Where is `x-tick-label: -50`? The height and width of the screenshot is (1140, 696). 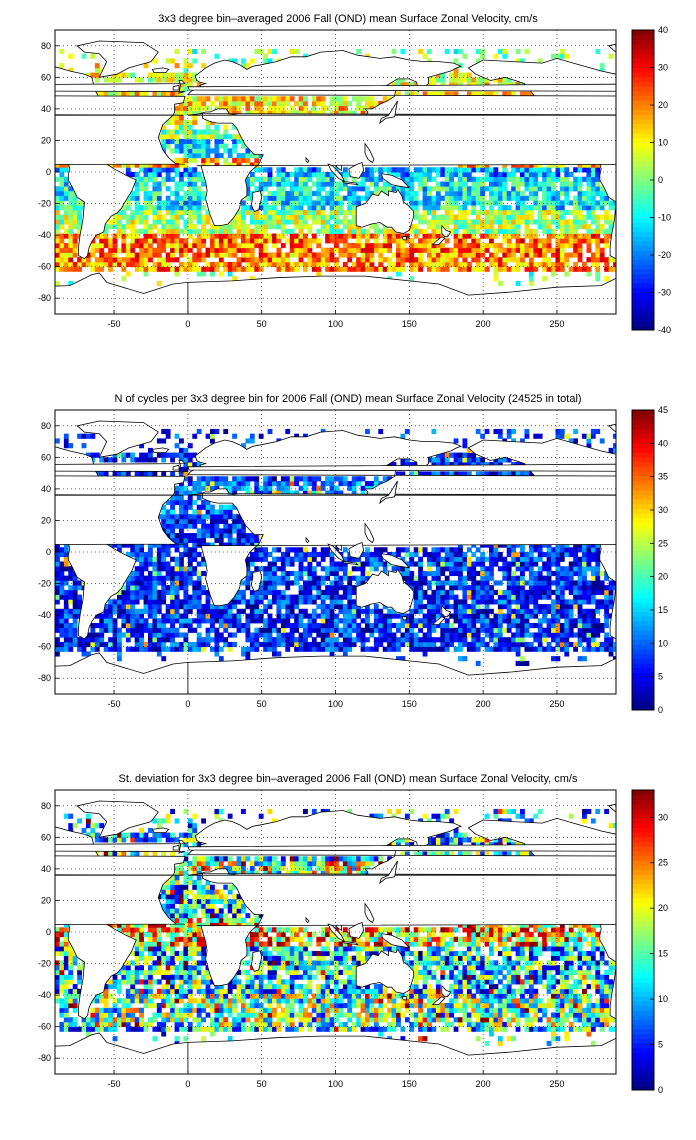 x-tick-label: -50 is located at coordinates (114, 324).